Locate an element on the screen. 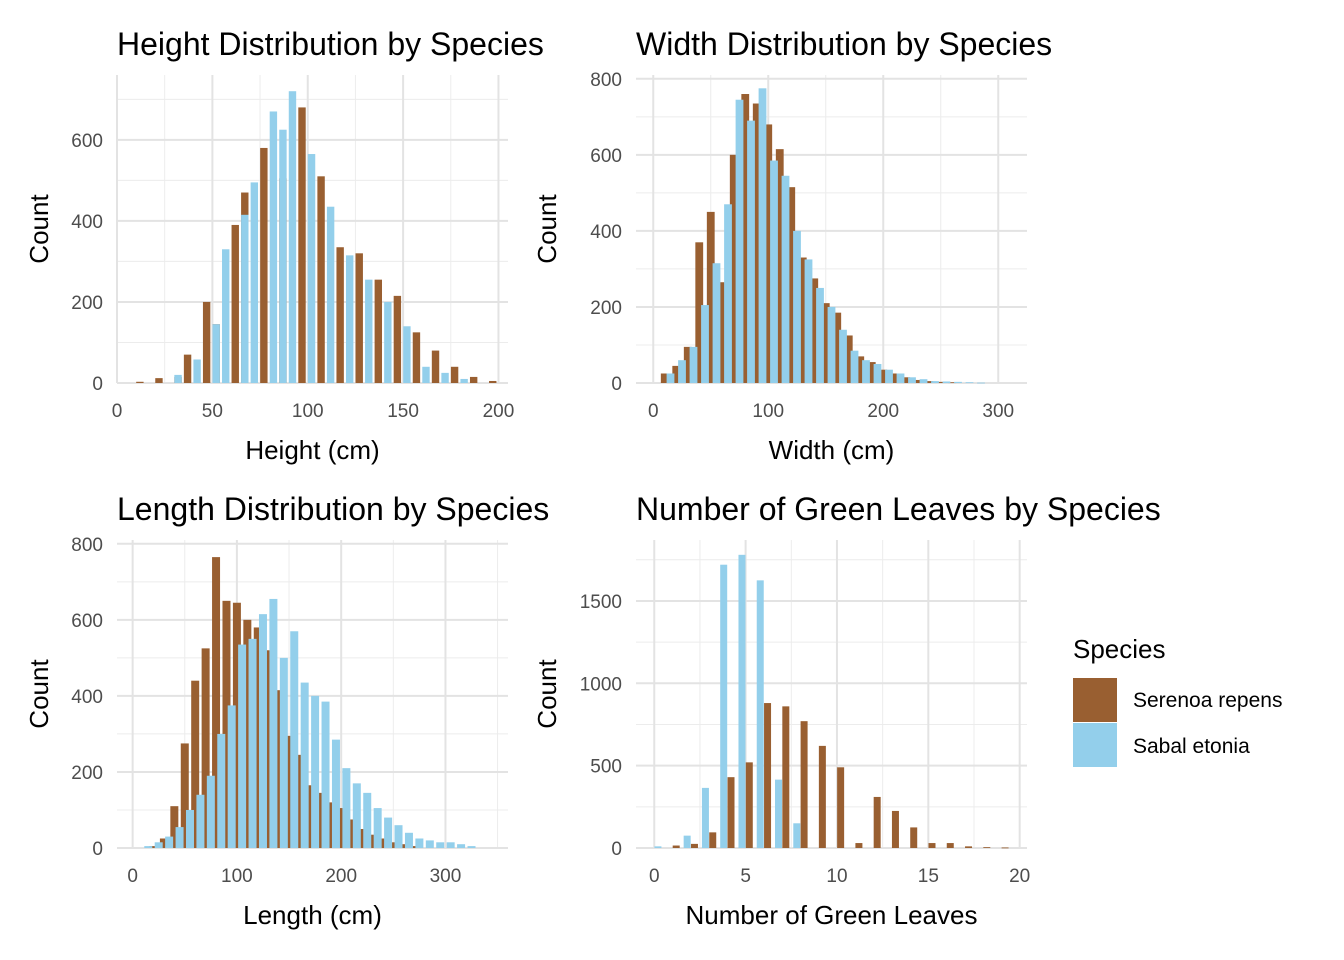 This screenshot has width=1344, height=960. x-axis-label: Length (cm) is located at coordinates (312, 915).